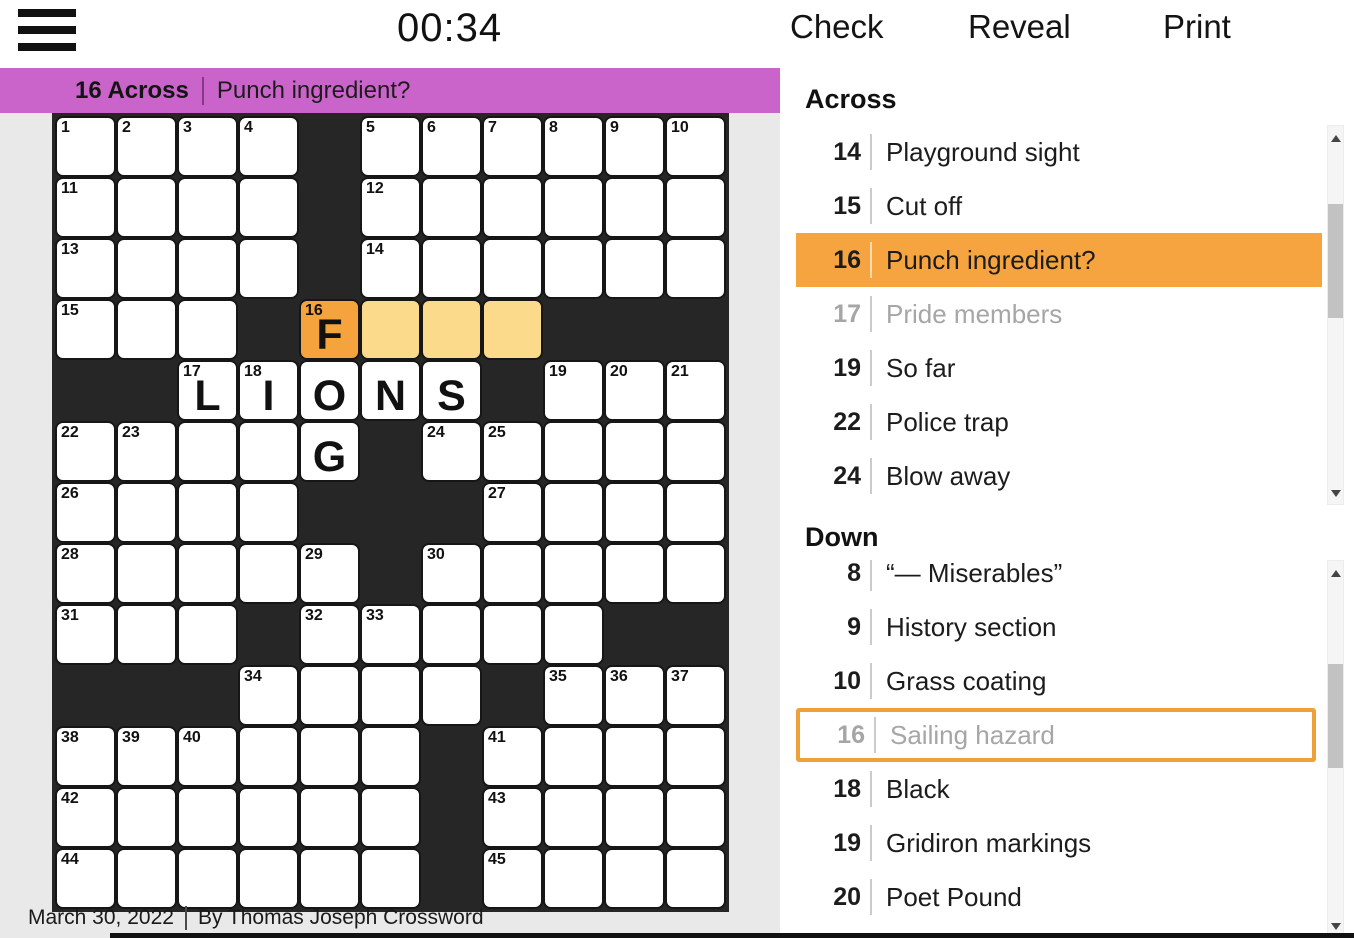 The height and width of the screenshot is (938, 1354). What do you see at coordinates (1059, 260) in the screenshot?
I see `clue-row-16: 16 Punch ingredient?` at bounding box center [1059, 260].